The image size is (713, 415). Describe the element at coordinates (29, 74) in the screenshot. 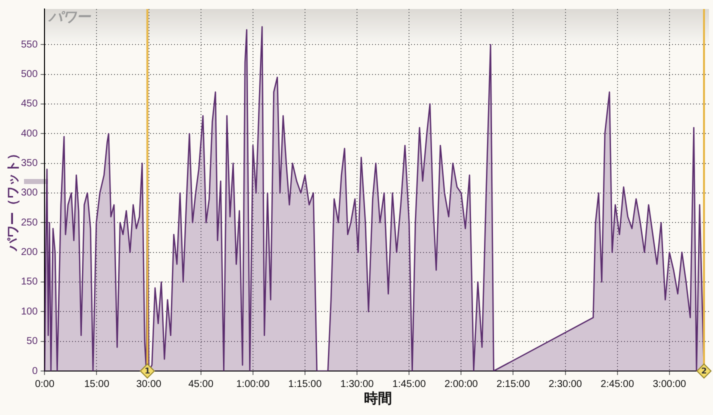

I see `y-tick-label: 500` at that location.